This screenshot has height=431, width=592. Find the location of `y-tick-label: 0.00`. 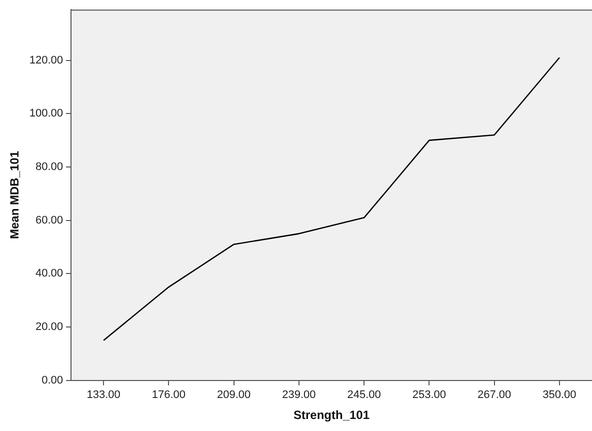

y-tick-label: 0.00 is located at coordinates (53, 380).